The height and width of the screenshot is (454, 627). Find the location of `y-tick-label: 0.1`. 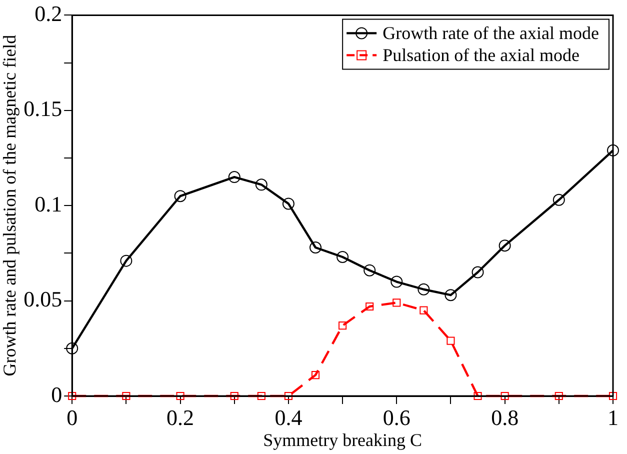

y-tick-label: 0.1 is located at coordinates (48, 203).